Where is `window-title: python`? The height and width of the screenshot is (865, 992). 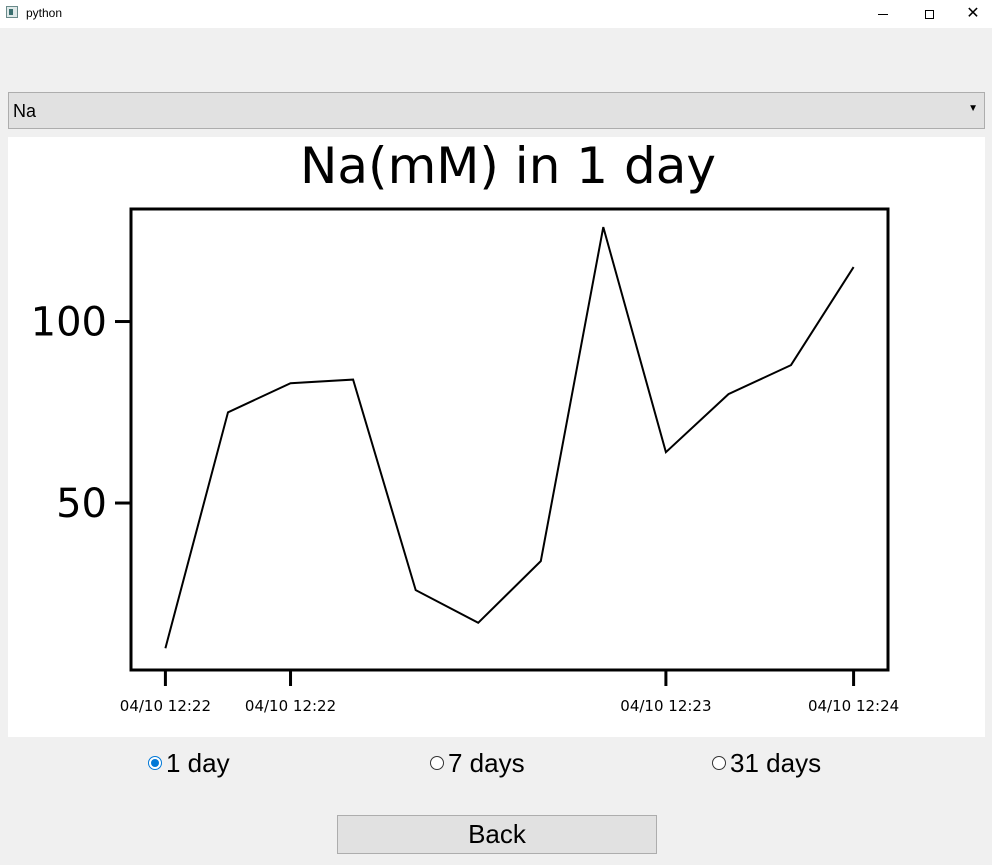
window-title: python is located at coordinates (44, 13).